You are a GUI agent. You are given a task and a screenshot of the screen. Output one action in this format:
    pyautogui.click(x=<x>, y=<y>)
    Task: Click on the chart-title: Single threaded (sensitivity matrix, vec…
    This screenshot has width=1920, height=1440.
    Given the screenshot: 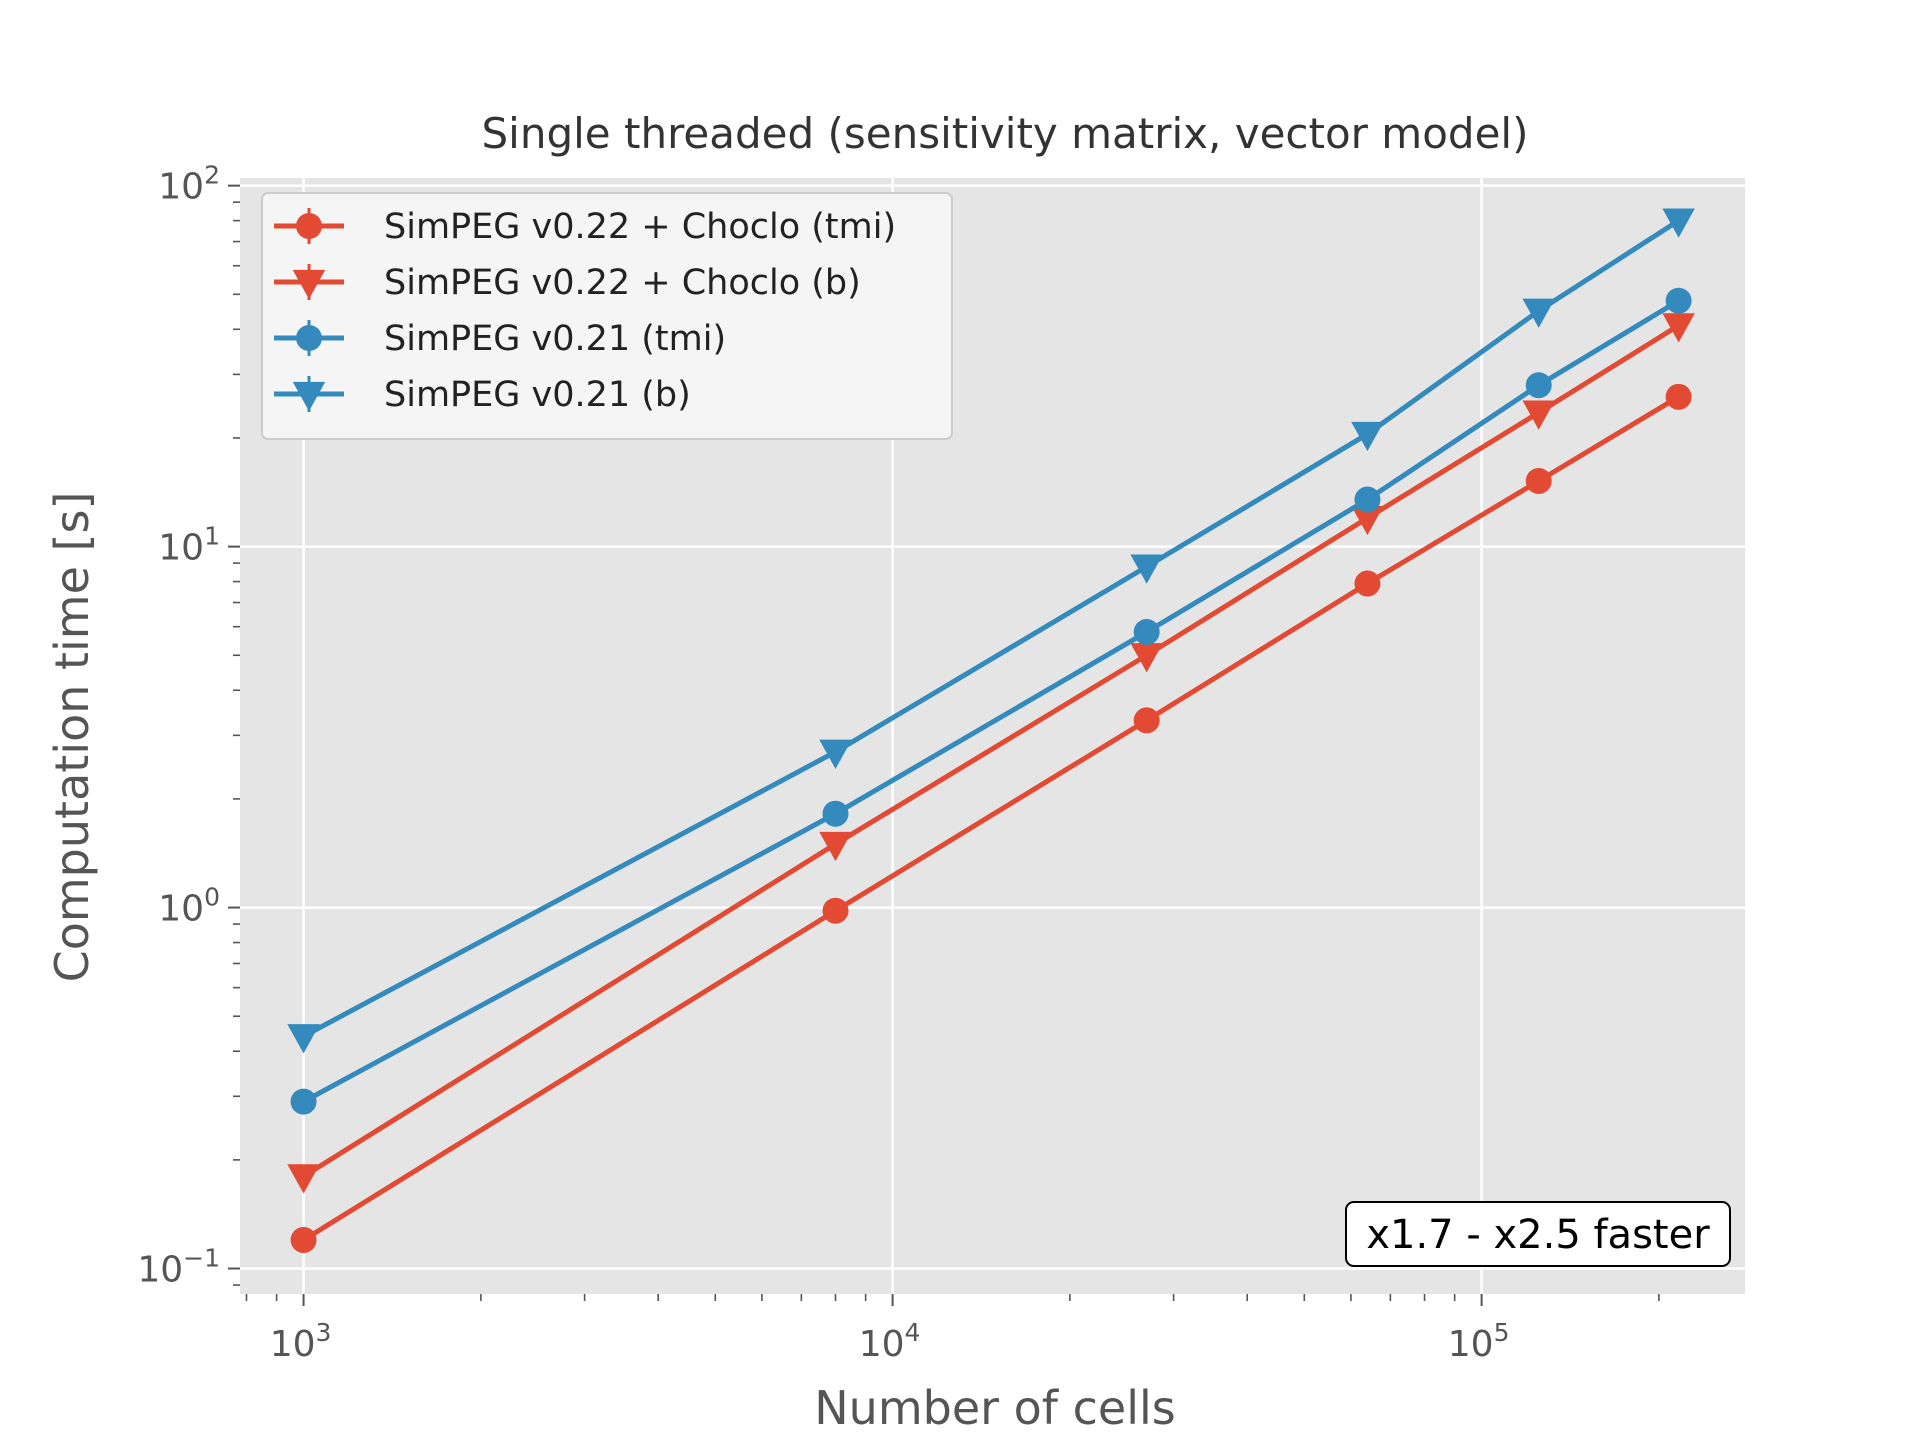 What is the action you would take?
    pyautogui.click(x=1005, y=133)
    